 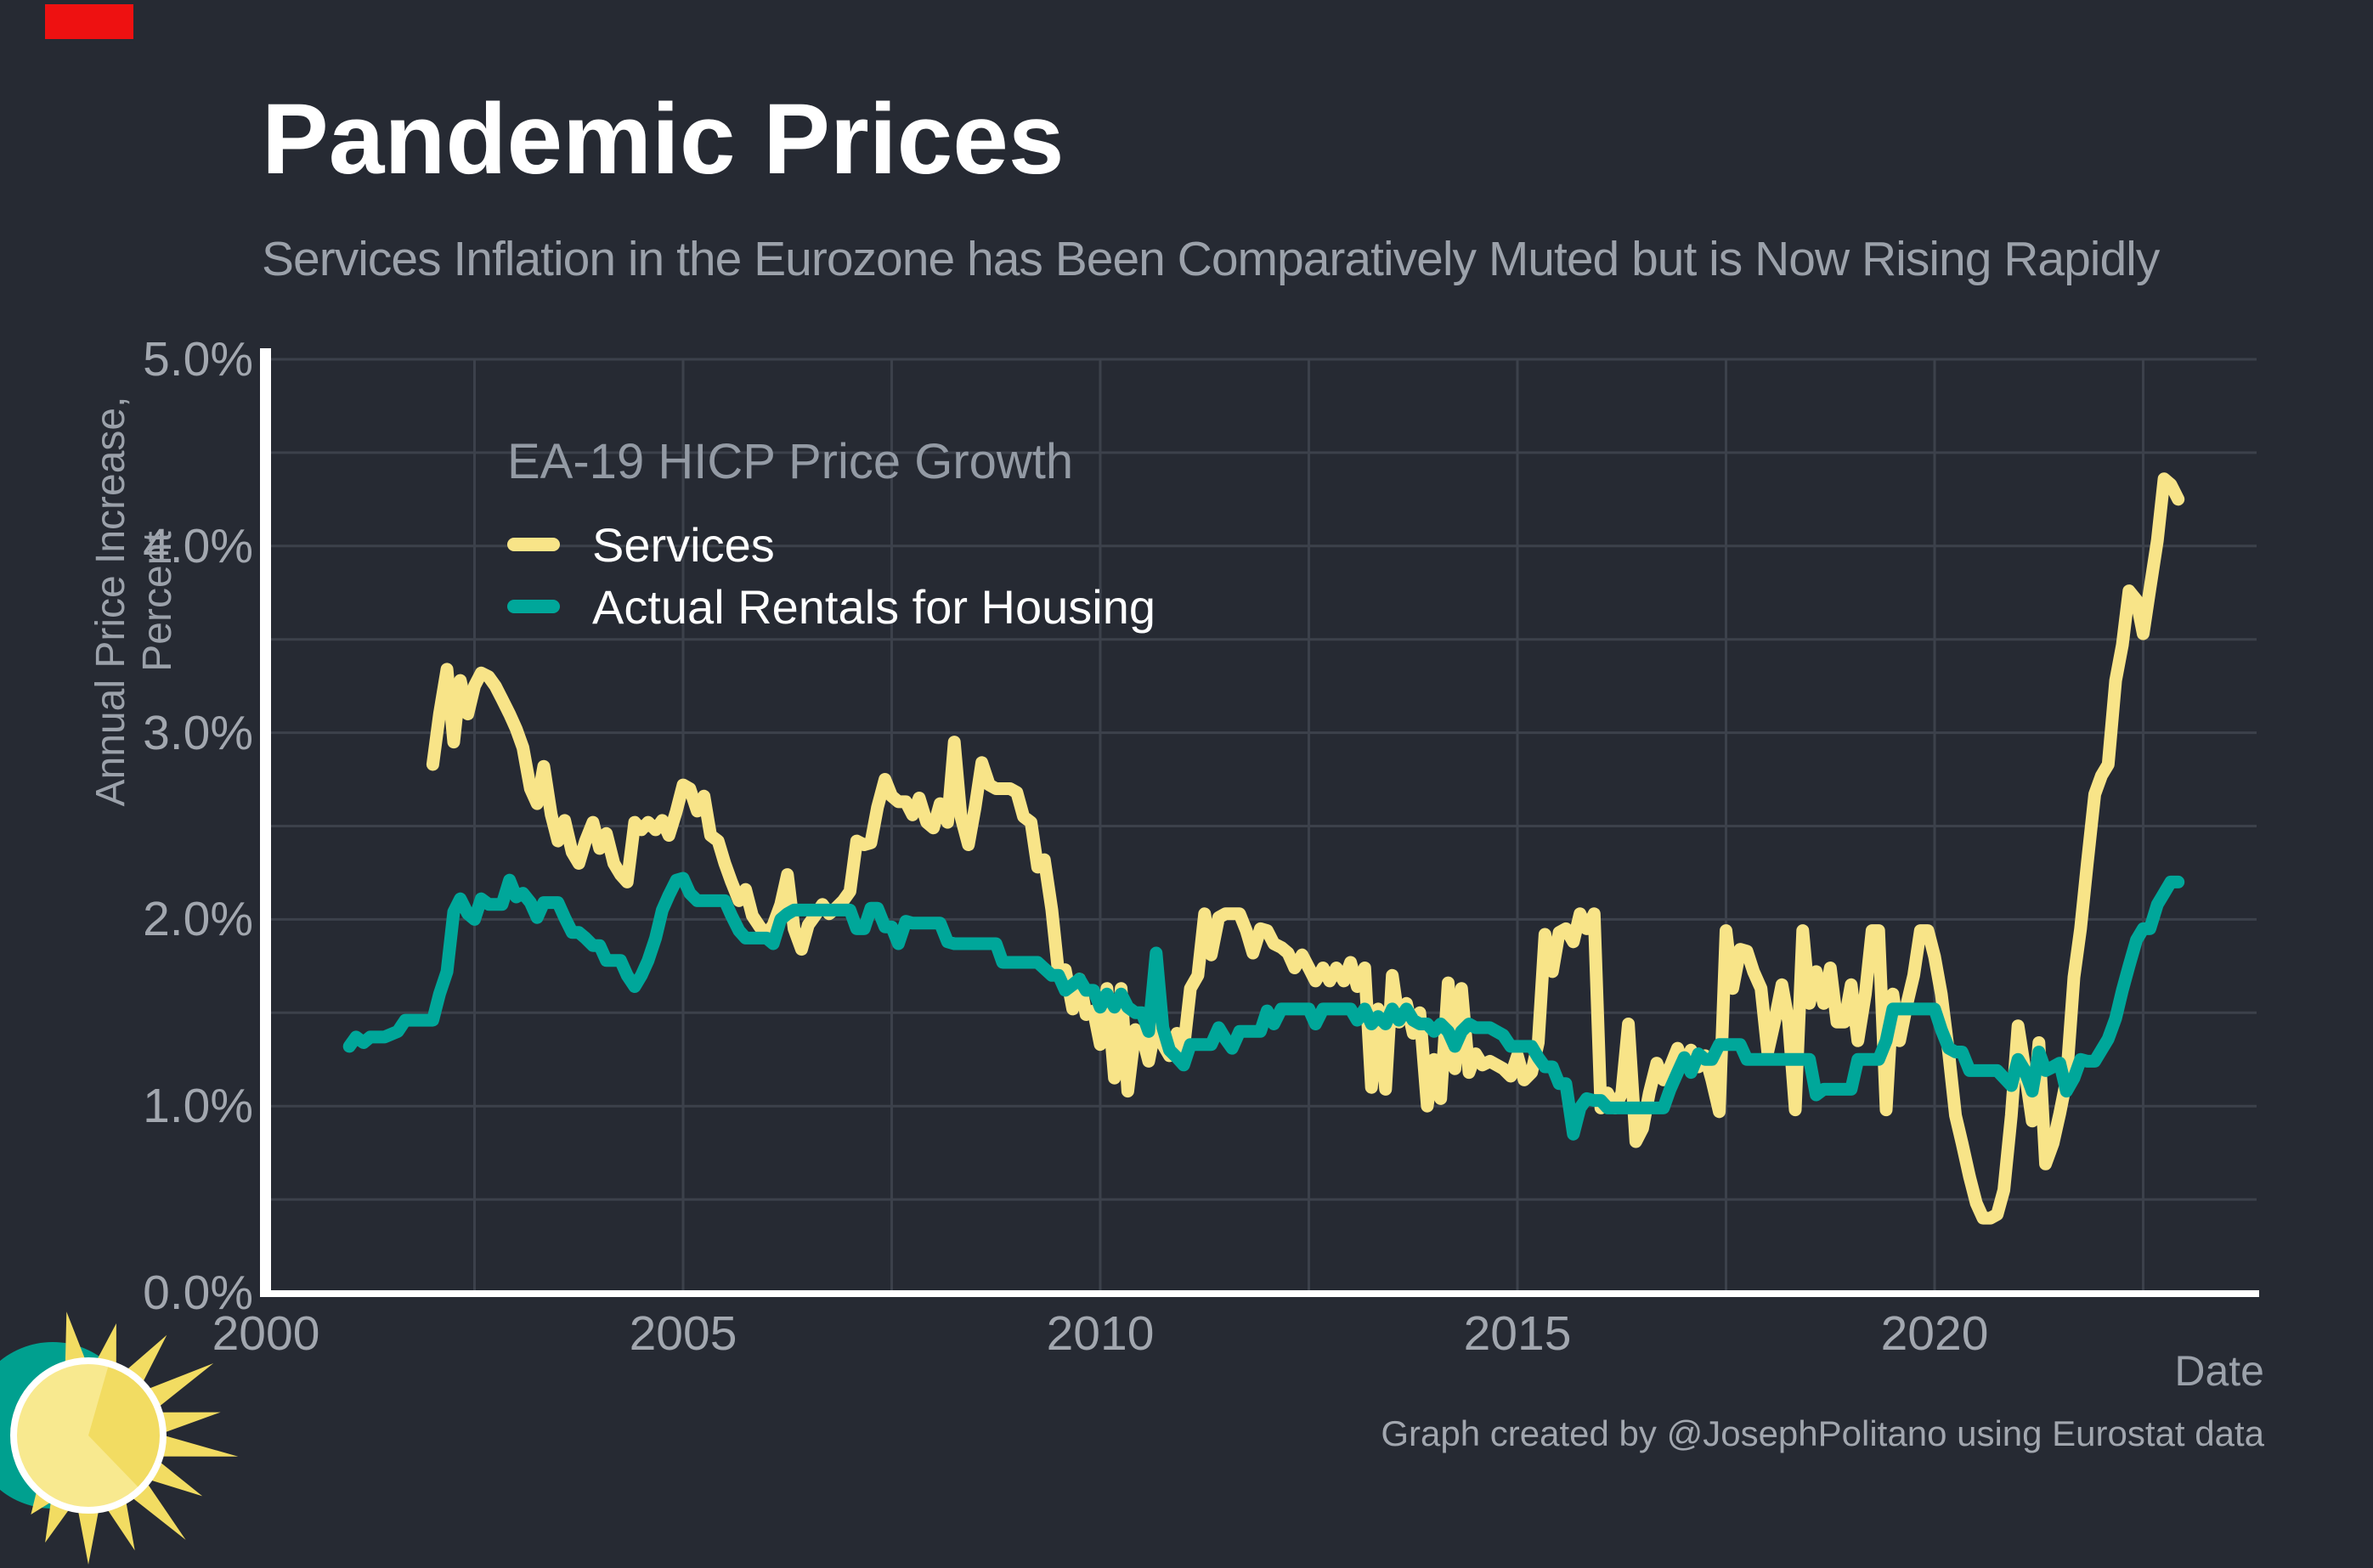 What do you see at coordinates (198, 1106) in the screenshot?
I see `y-tick-label: 1.0%` at bounding box center [198, 1106].